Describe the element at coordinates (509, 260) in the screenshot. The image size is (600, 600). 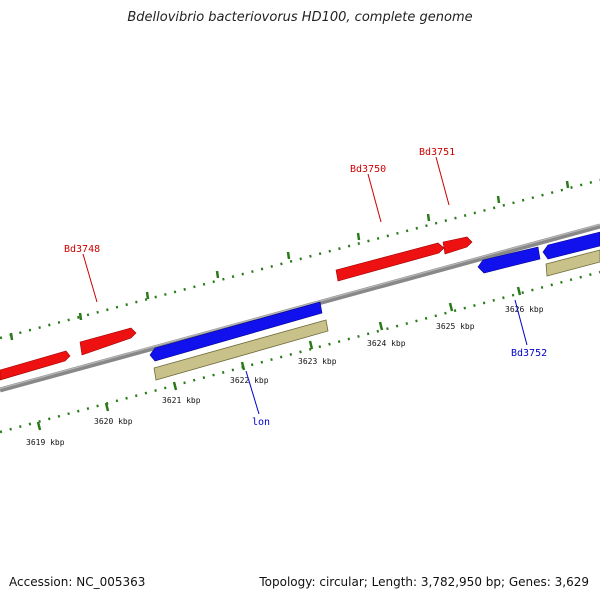
I see `gene-arrow-bd3752` at that location.